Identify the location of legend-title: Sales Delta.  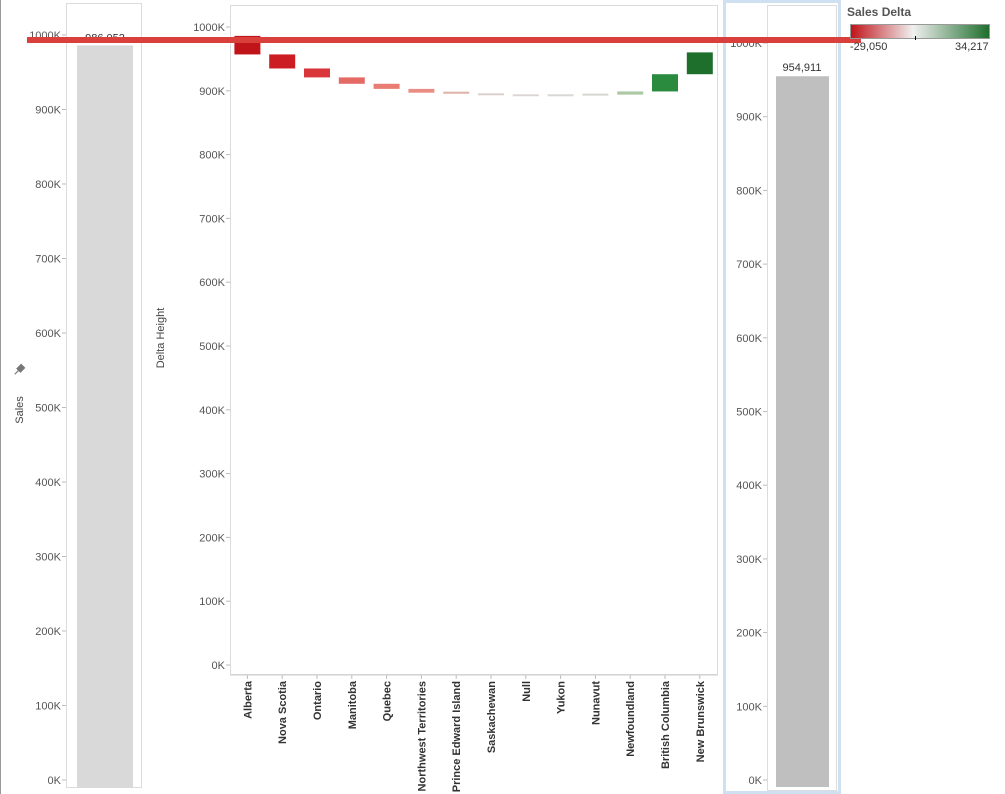
(879, 12).